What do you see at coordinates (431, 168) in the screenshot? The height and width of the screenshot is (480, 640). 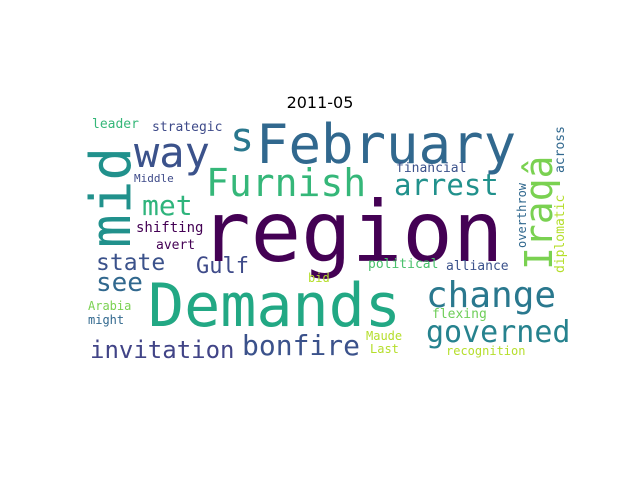 I see `word-financial: financial` at bounding box center [431, 168].